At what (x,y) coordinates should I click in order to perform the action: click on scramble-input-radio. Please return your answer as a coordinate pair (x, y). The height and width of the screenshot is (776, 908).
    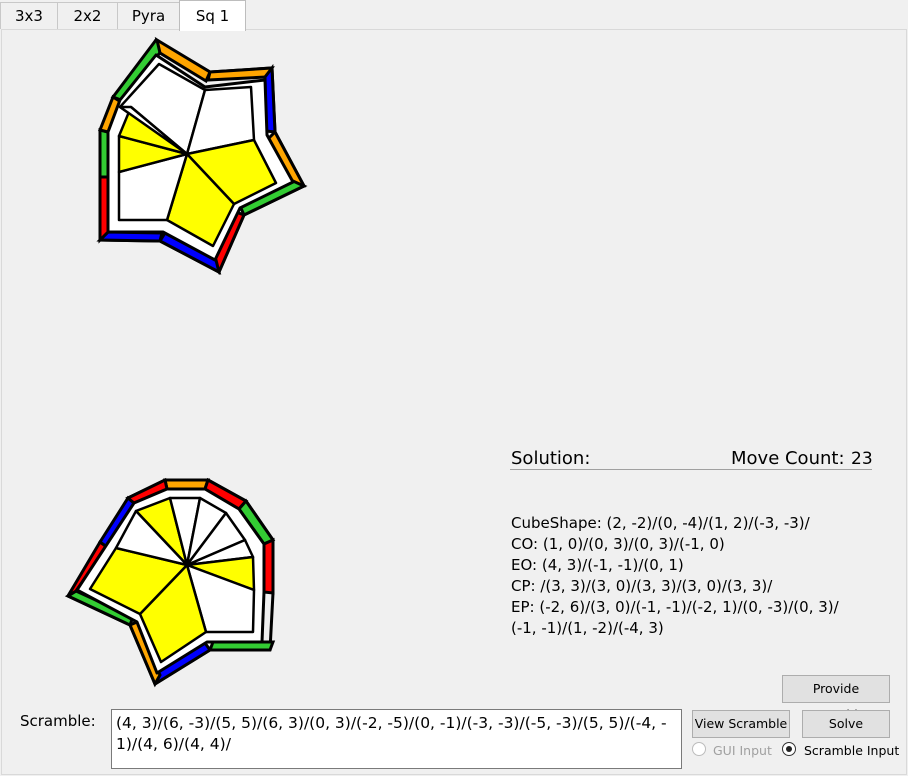
    Looking at the image, I should click on (789, 749).